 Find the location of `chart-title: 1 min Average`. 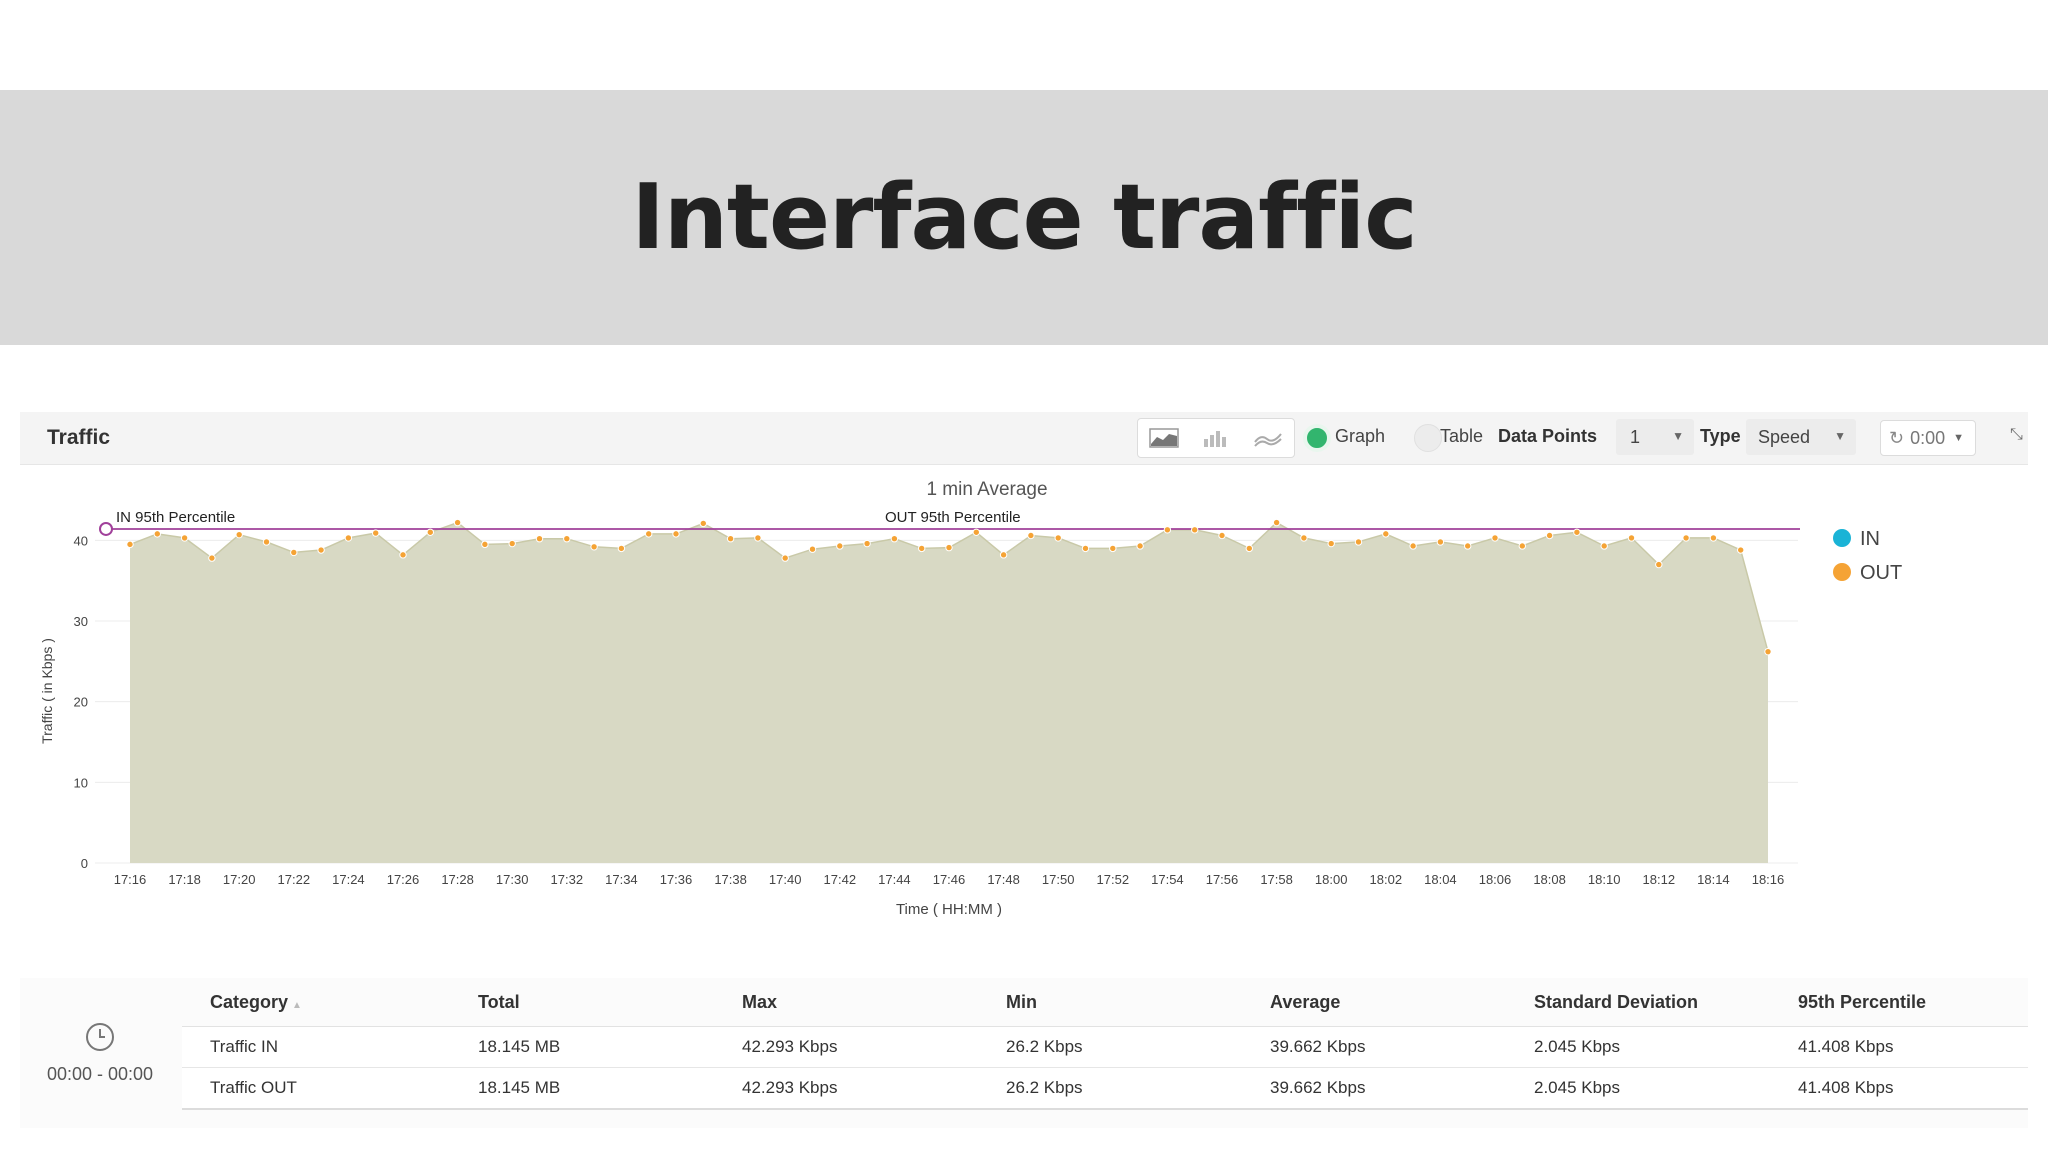

chart-title: 1 min Average is located at coordinates (986, 489).